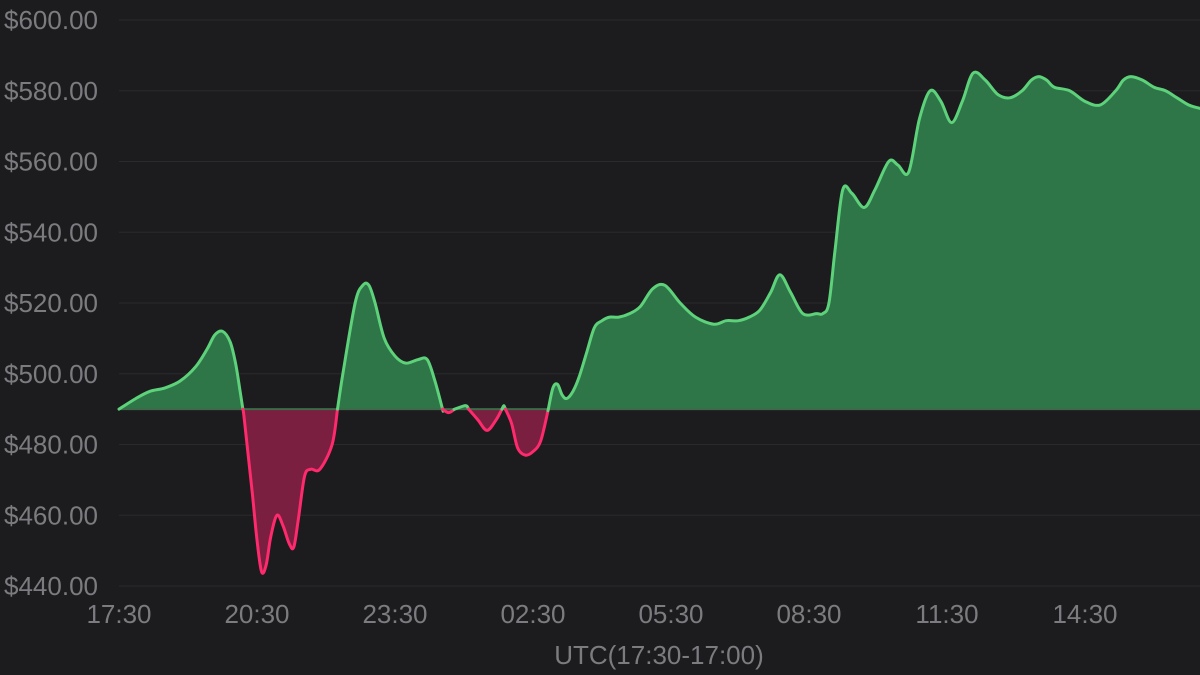 The image size is (1200, 675). What do you see at coordinates (51, 515) in the screenshot?
I see `y-tick-label: $460.00` at bounding box center [51, 515].